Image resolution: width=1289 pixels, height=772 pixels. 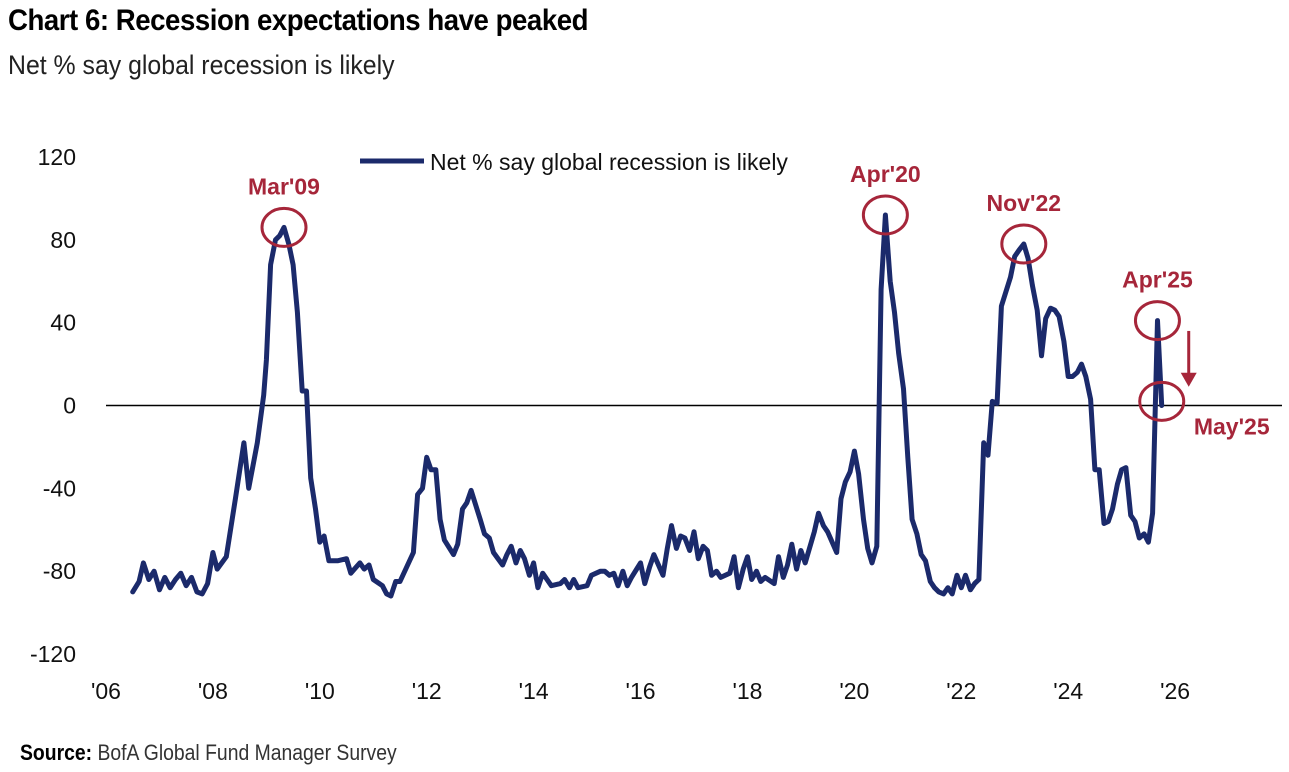 I want to click on annotation-label: Mar'09, so click(x=284, y=186).